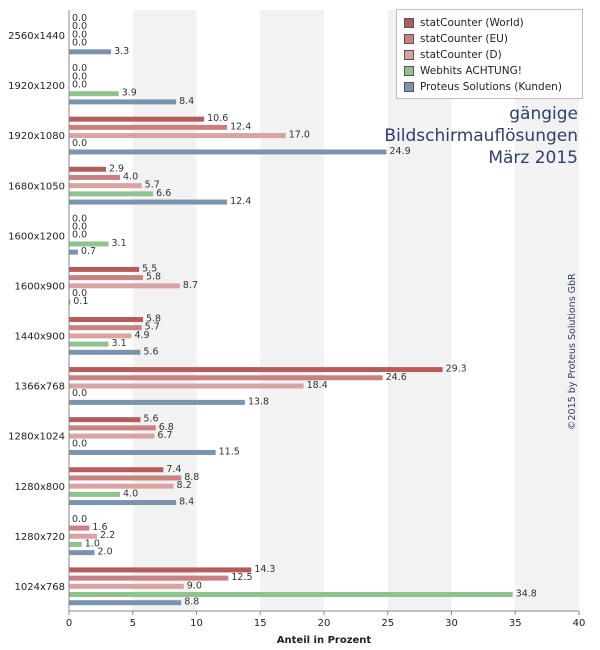 The height and width of the screenshot is (650, 600). Describe the element at coordinates (152, 185) in the screenshot. I see `data-label: 5.7` at that location.